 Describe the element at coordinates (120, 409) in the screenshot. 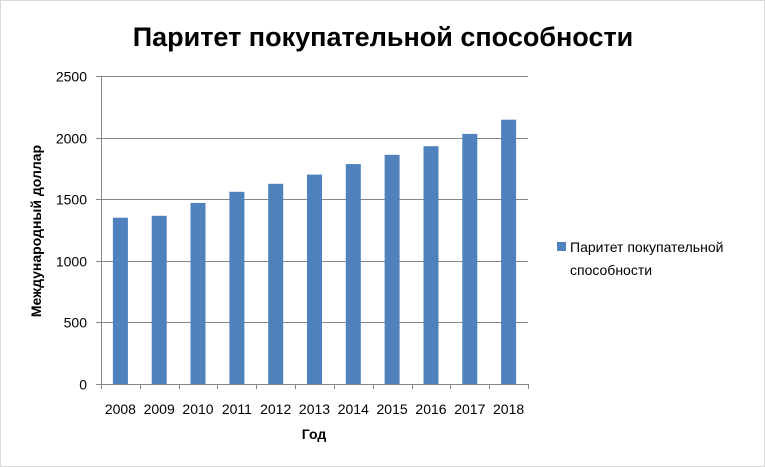

I see `x-tick-label: 2008` at that location.